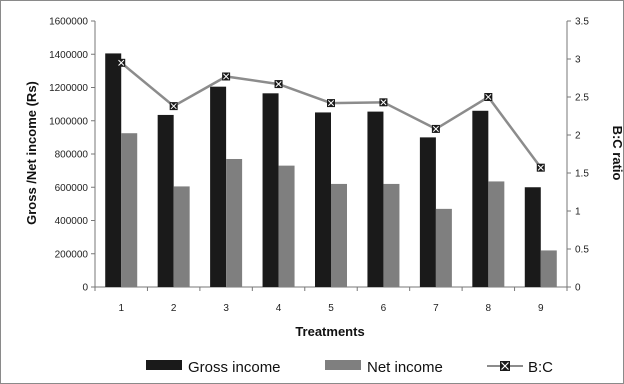  Describe the element at coordinates (405, 367) in the screenshot. I see `legend-label-net: Net income` at that location.